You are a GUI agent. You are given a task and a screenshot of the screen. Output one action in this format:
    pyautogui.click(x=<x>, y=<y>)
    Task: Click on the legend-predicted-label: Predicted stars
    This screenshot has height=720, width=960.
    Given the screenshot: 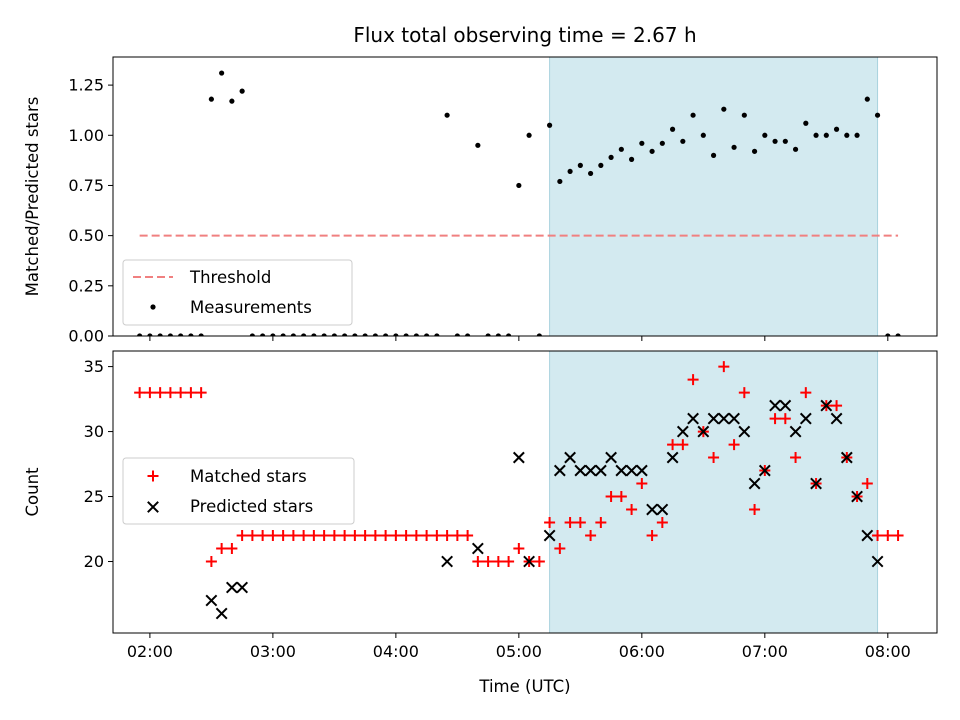 What is the action you would take?
    pyautogui.click(x=251, y=506)
    